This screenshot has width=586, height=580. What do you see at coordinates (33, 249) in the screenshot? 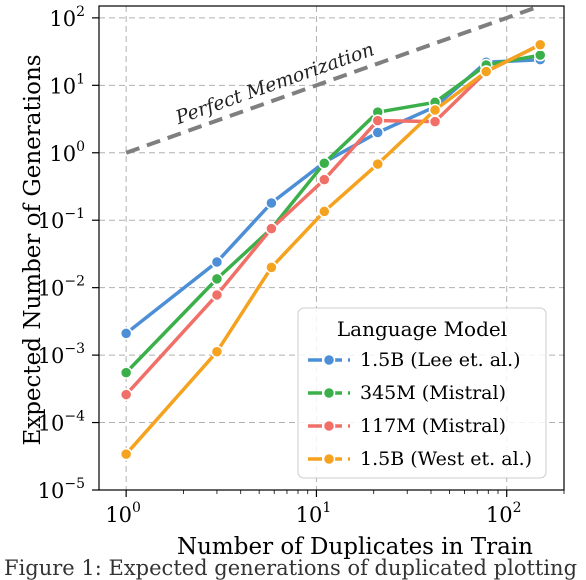
I see `y-axis-title: Expected Number of Generations` at bounding box center [33, 249].